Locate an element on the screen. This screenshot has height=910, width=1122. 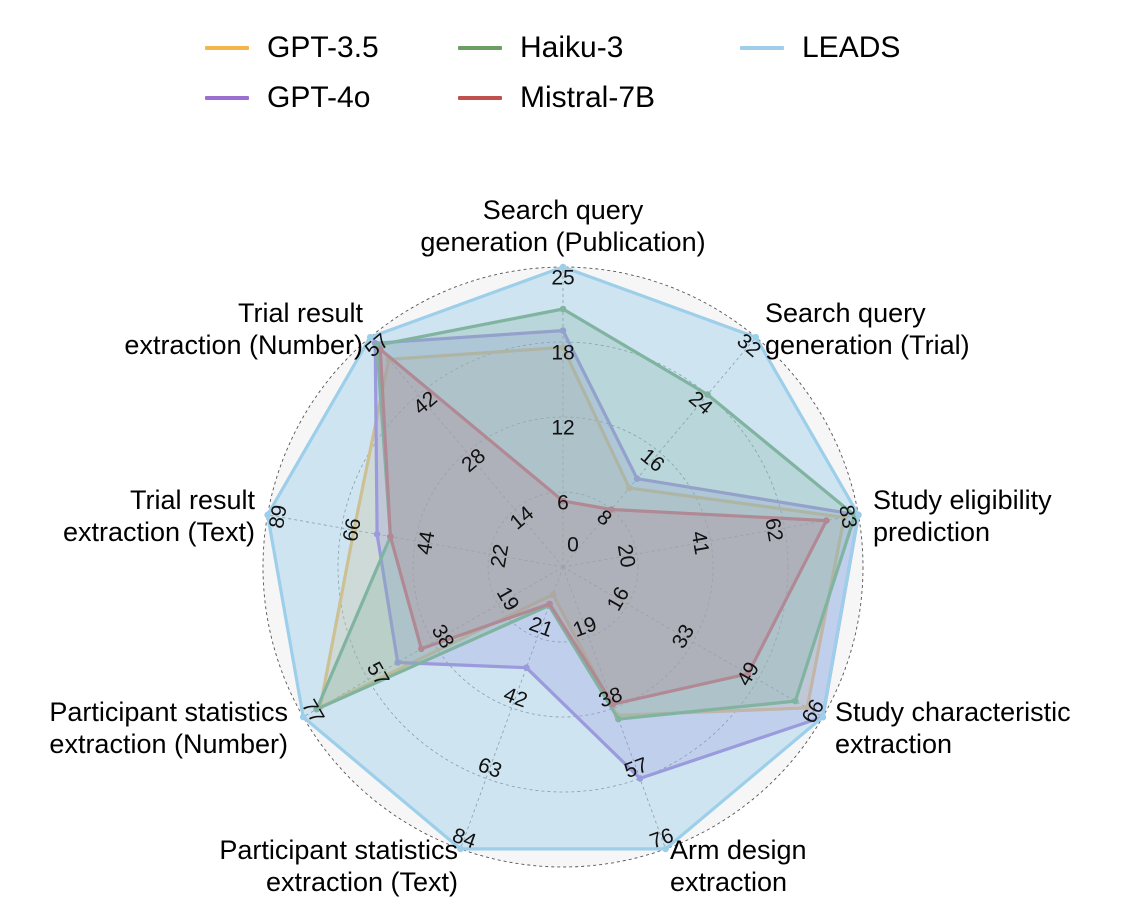
legend-swatch-gpt4o is located at coordinates (227, 98).